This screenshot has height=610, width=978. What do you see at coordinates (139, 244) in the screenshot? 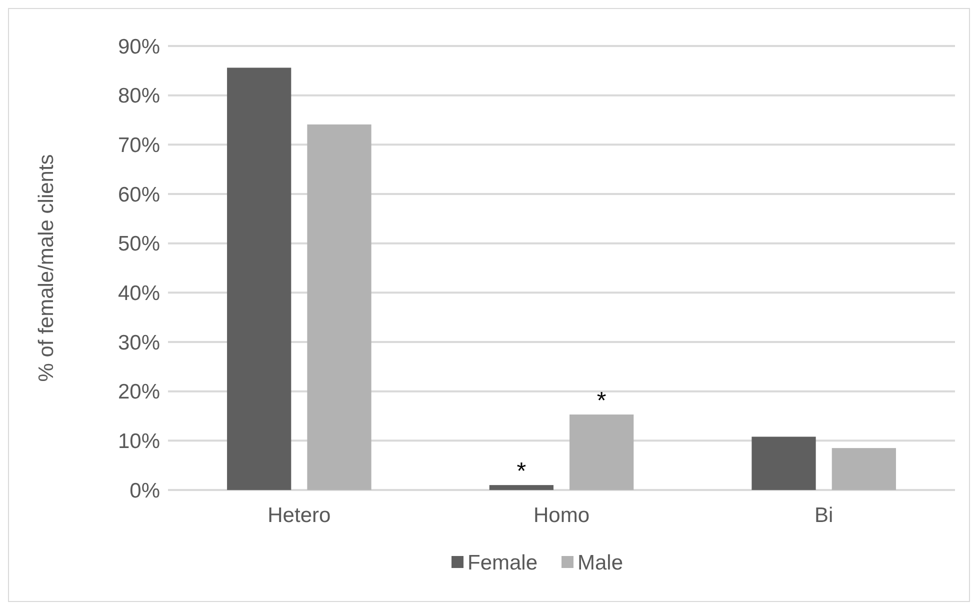
I see `y-tick-label: 50%` at bounding box center [139, 244].